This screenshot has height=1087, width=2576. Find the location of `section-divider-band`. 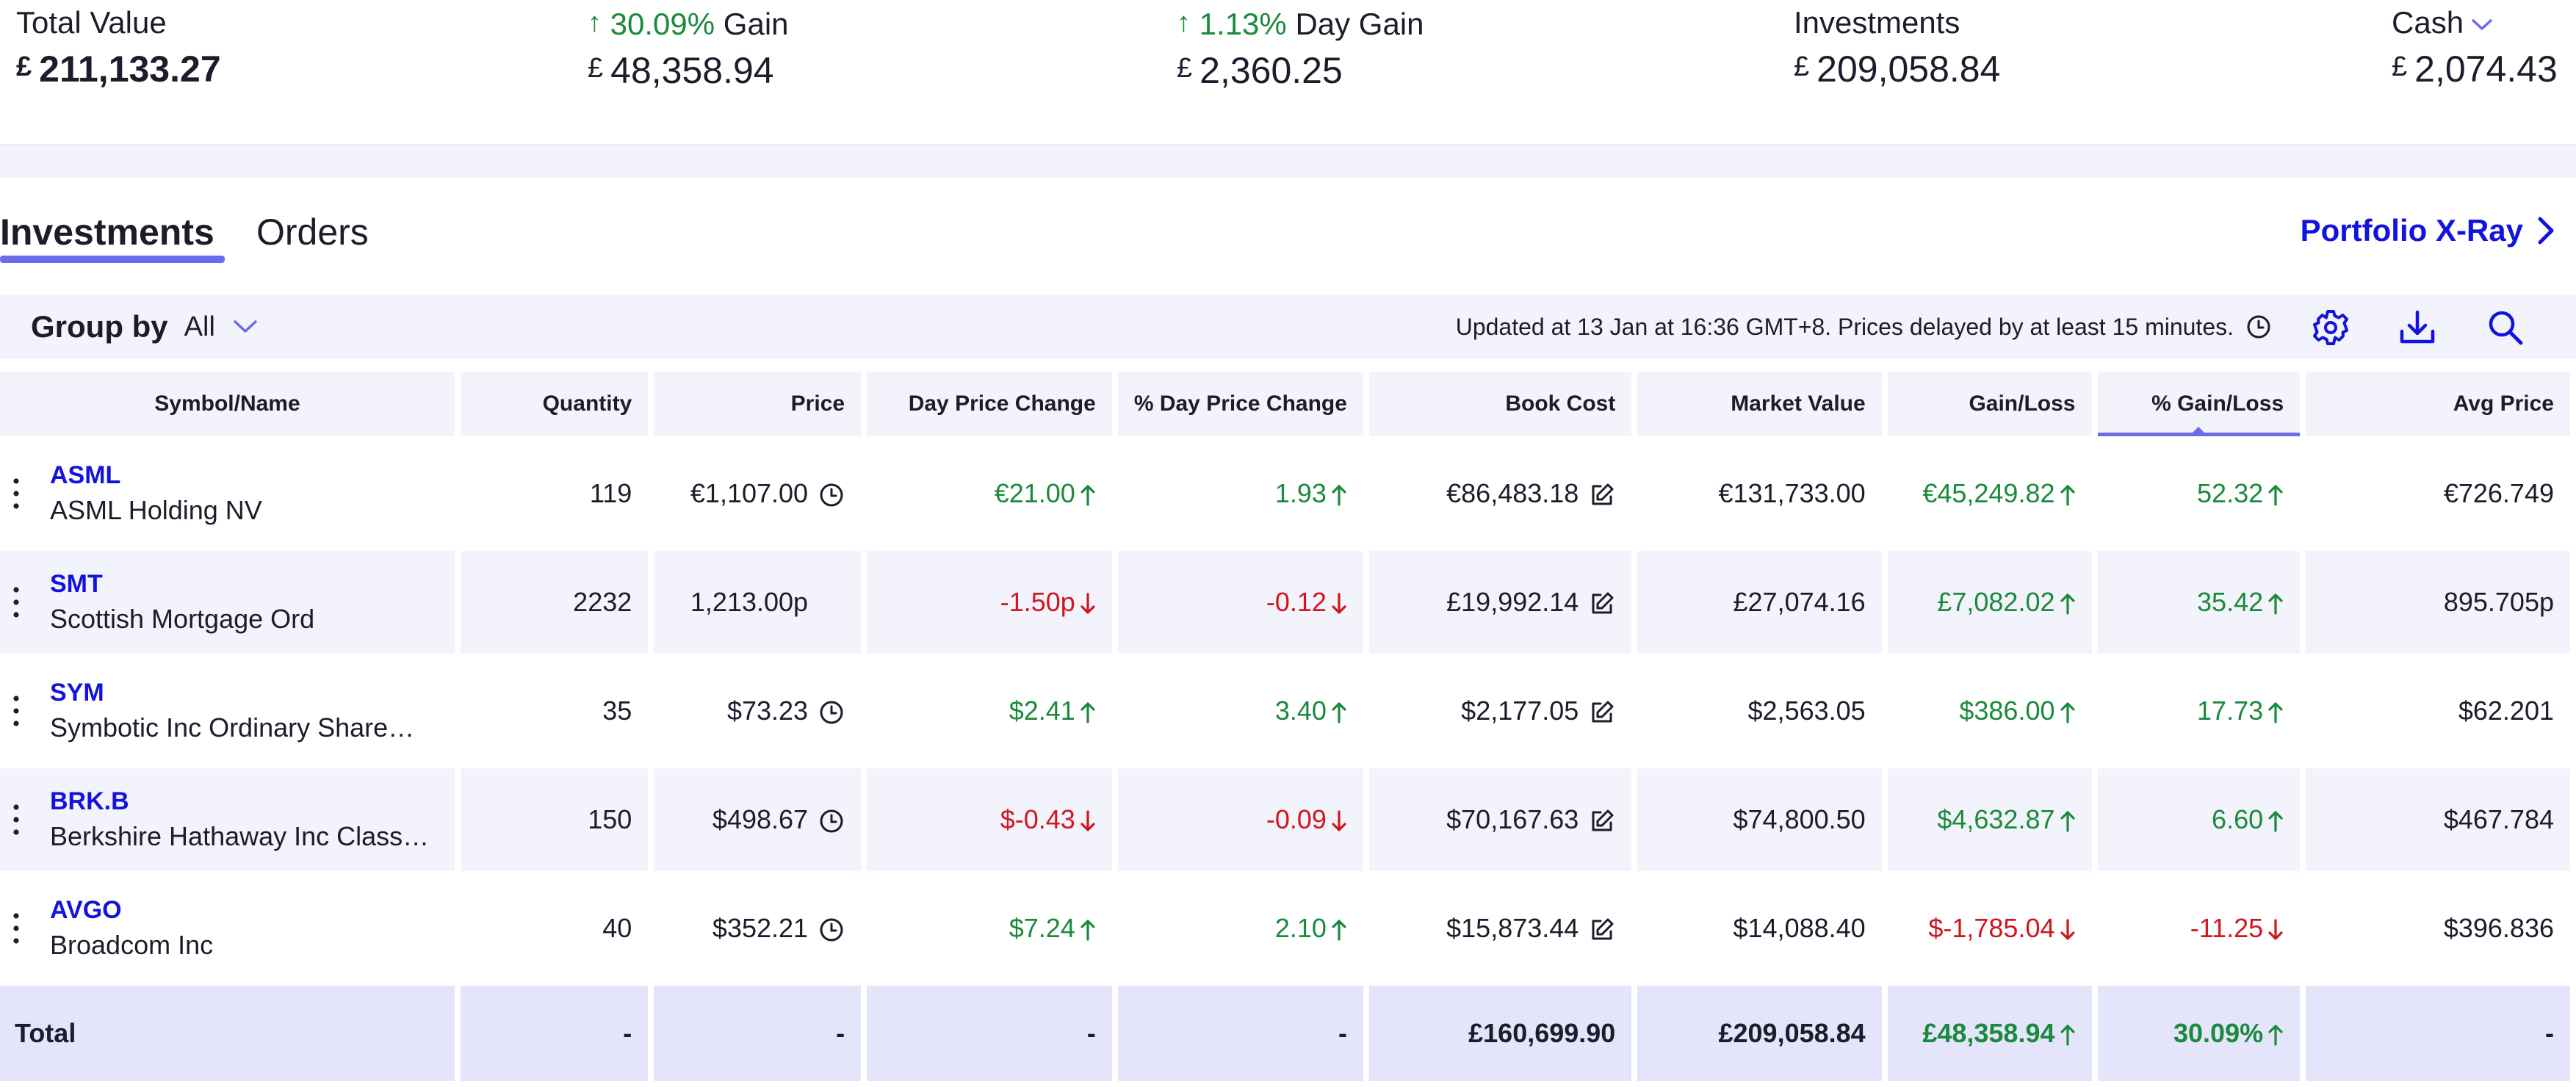

section-divider-band is located at coordinates (1288, 161).